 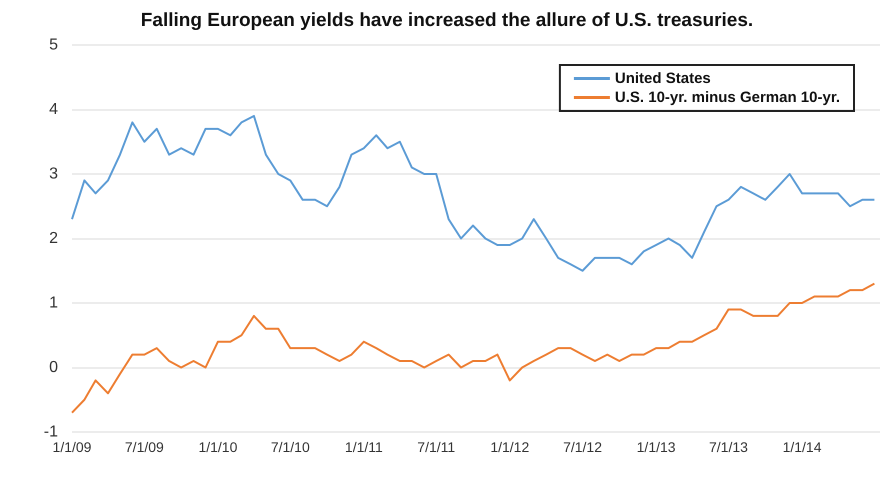 I want to click on x-tick-label: 1/1/14, so click(x=802, y=447).